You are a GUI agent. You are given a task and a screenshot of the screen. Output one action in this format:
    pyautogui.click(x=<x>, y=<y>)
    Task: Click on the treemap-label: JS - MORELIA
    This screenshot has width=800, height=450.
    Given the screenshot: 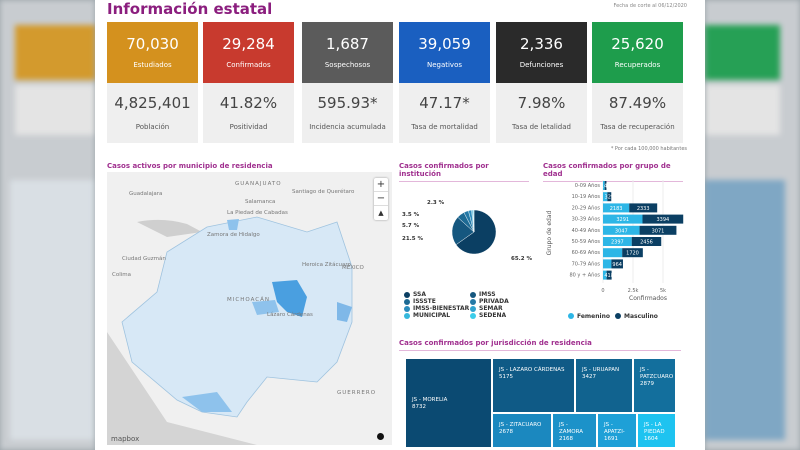 What is the action you would take?
    pyautogui.click(x=430, y=400)
    